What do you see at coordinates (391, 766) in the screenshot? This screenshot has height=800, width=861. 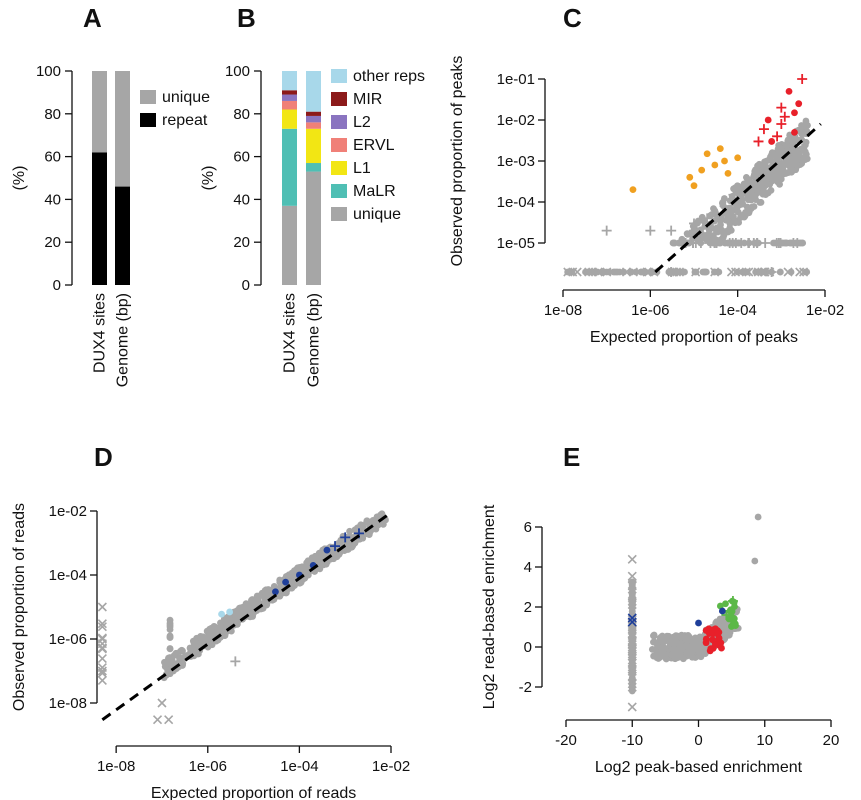 I see `x-tick-label: 1e-02` at bounding box center [391, 766].